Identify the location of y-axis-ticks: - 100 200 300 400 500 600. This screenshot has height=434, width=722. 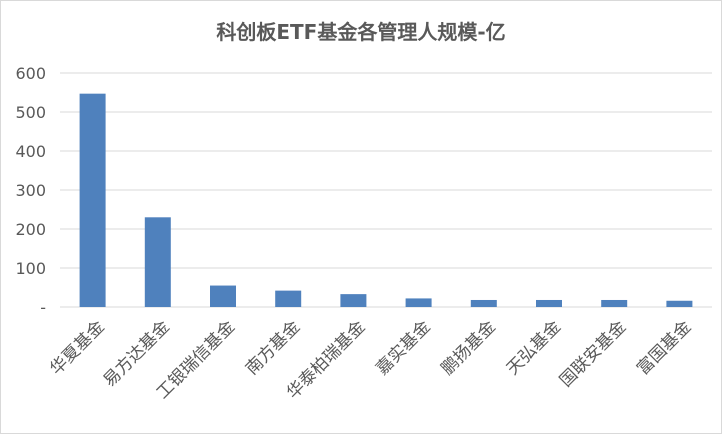
(30, 190).